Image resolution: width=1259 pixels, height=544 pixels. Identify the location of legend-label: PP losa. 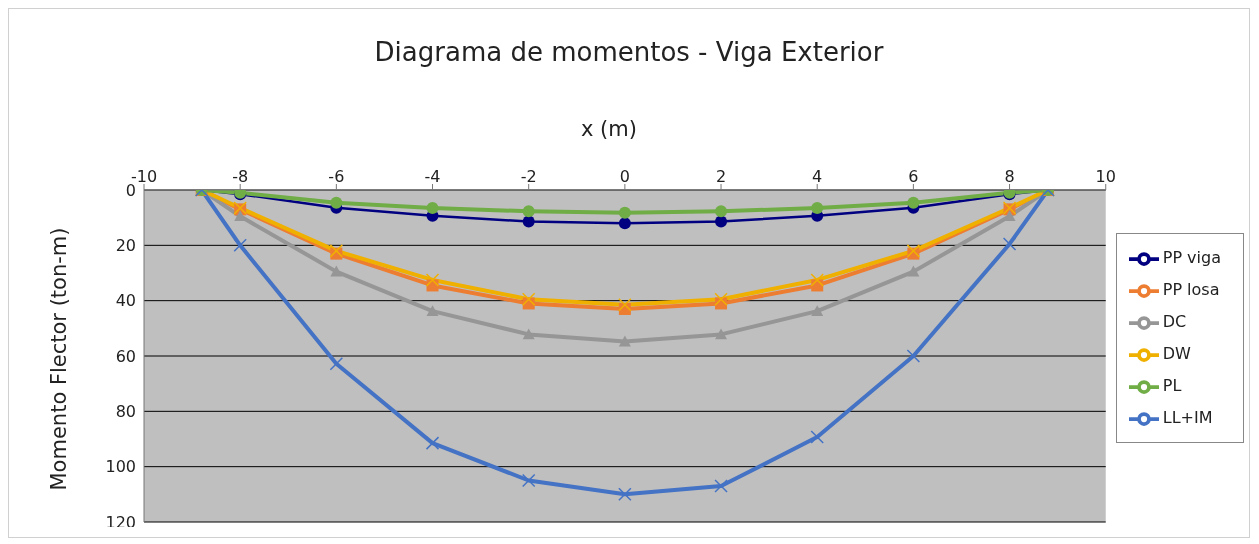
(1191, 289).